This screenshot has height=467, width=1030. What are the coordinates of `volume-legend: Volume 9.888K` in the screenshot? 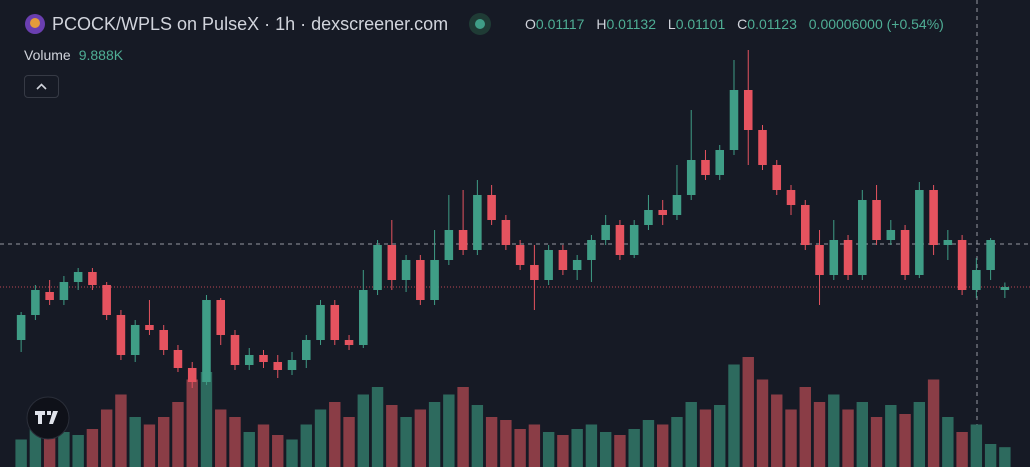 It's located at (73, 55).